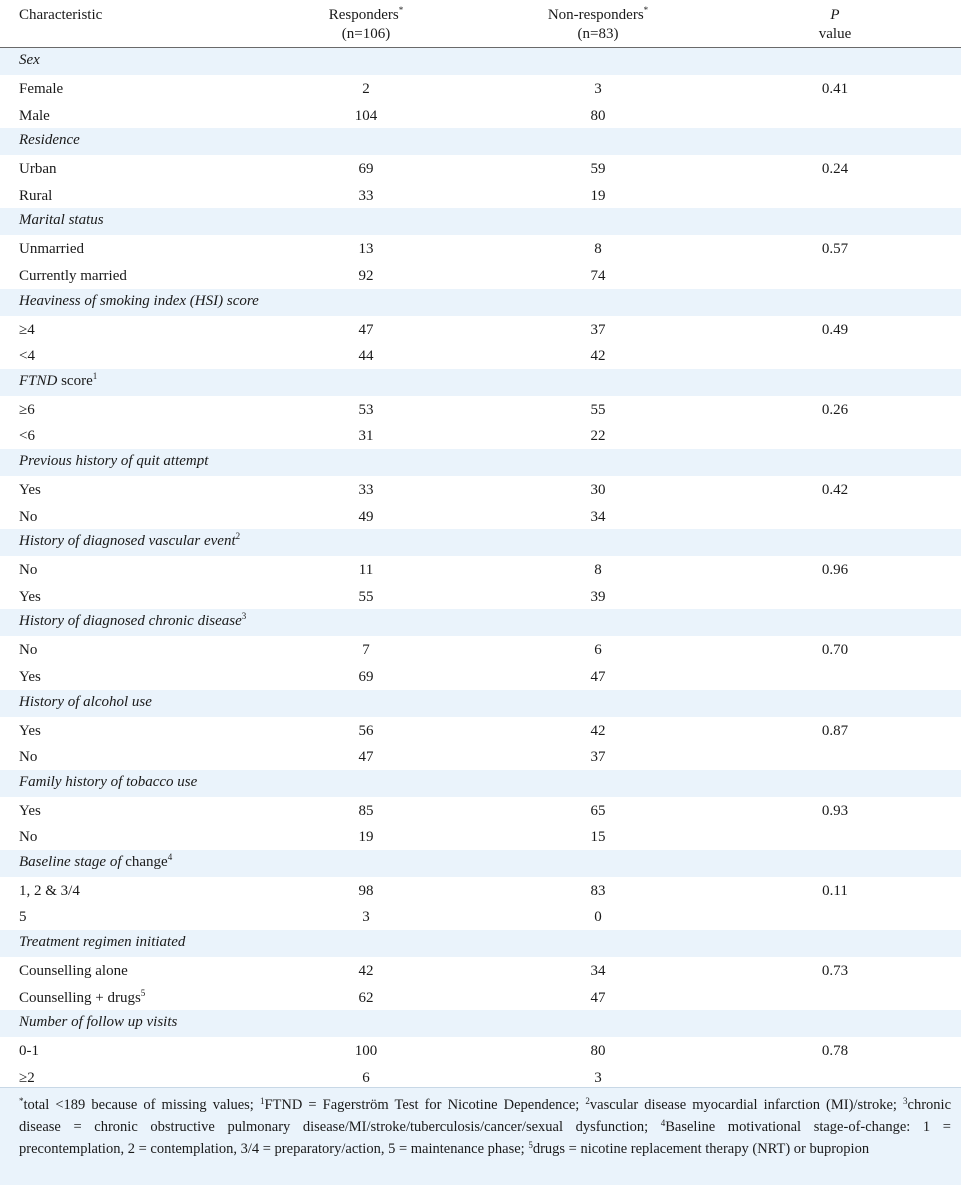  What do you see at coordinates (598, 115) in the screenshot?
I see `nonresponders-value: 80` at bounding box center [598, 115].